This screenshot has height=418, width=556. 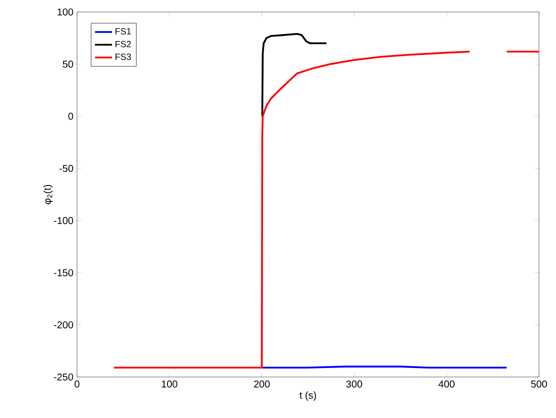 I want to click on y-axis-title: φ$_{2}$(t), so click(x=48, y=194).